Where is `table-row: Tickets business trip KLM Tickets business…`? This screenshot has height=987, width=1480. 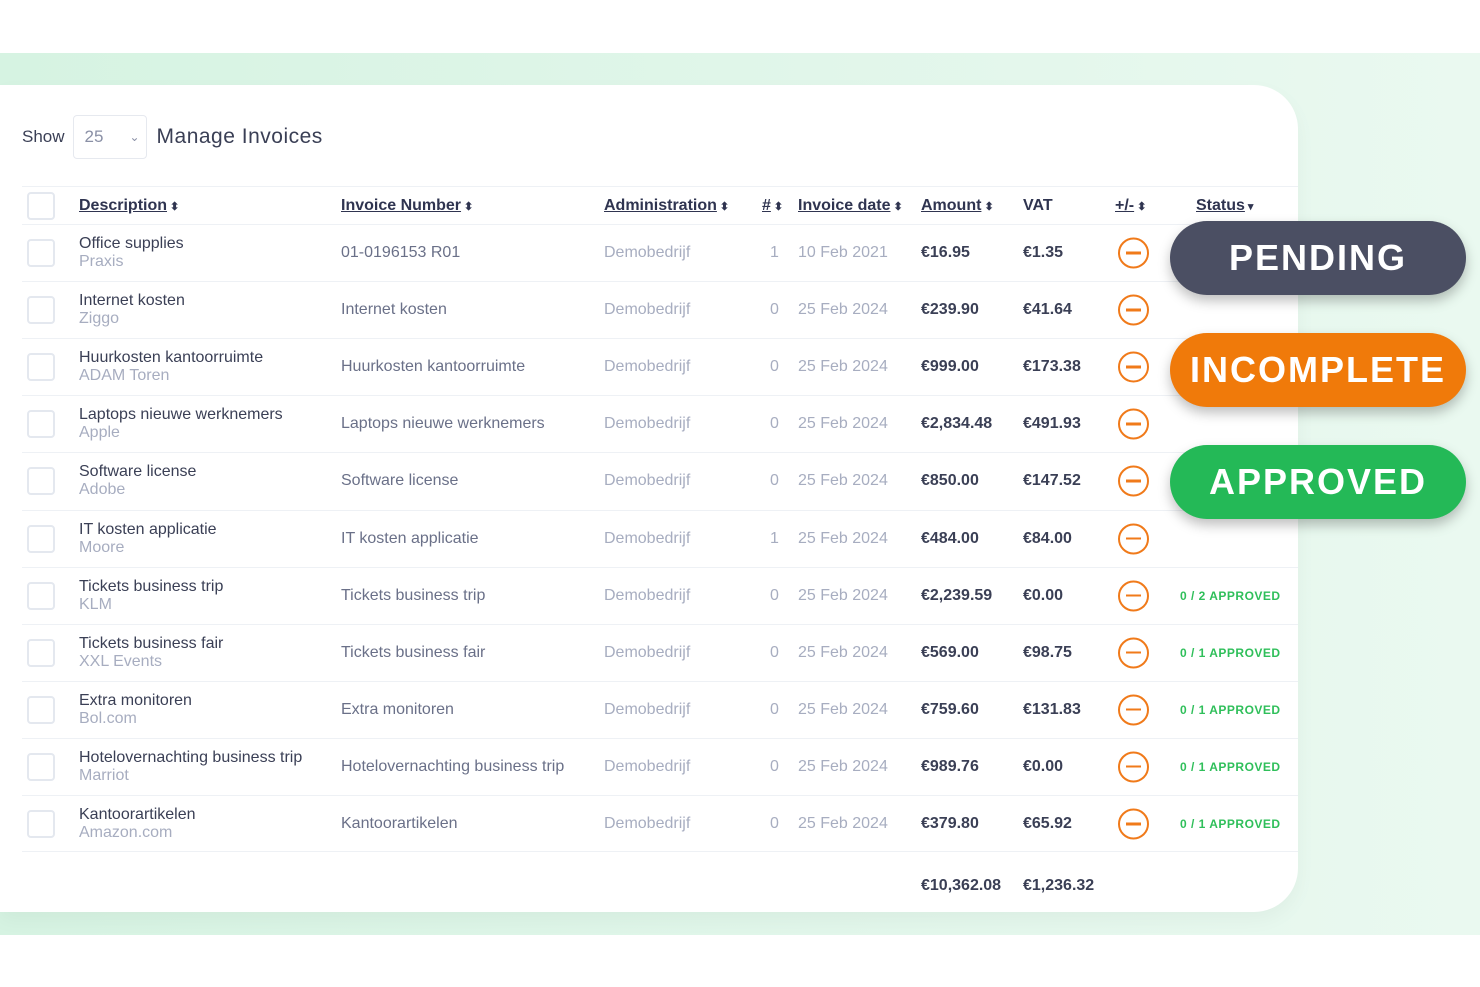
table-row: Tickets business trip KLM Tickets business… is located at coordinates (660, 595).